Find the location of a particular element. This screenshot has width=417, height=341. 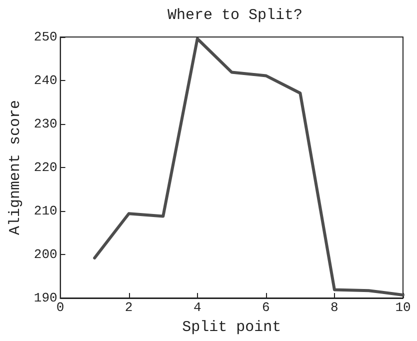

y-tick-label: 220 is located at coordinates (46, 167).